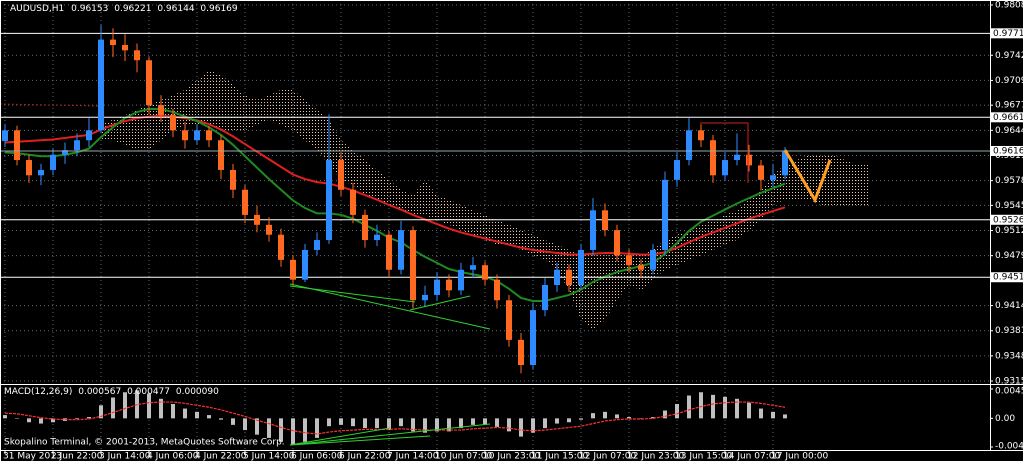 This screenshot has width=1024, height=462. Describe the element at coordinates (269, 457) in the screenshot. I see `x-tick-label: 5 Jun 14:00` at that location.